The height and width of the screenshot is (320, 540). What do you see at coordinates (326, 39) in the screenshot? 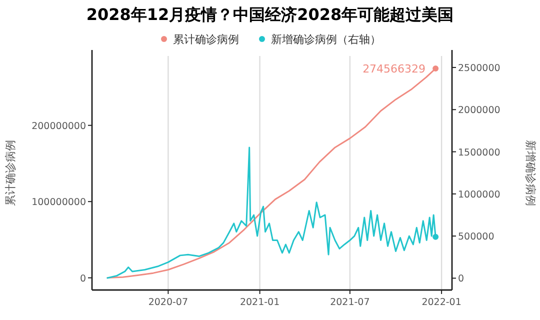
I see `legend-label: 新增确诊病例（右轴）` at bounding box center [326, 39].